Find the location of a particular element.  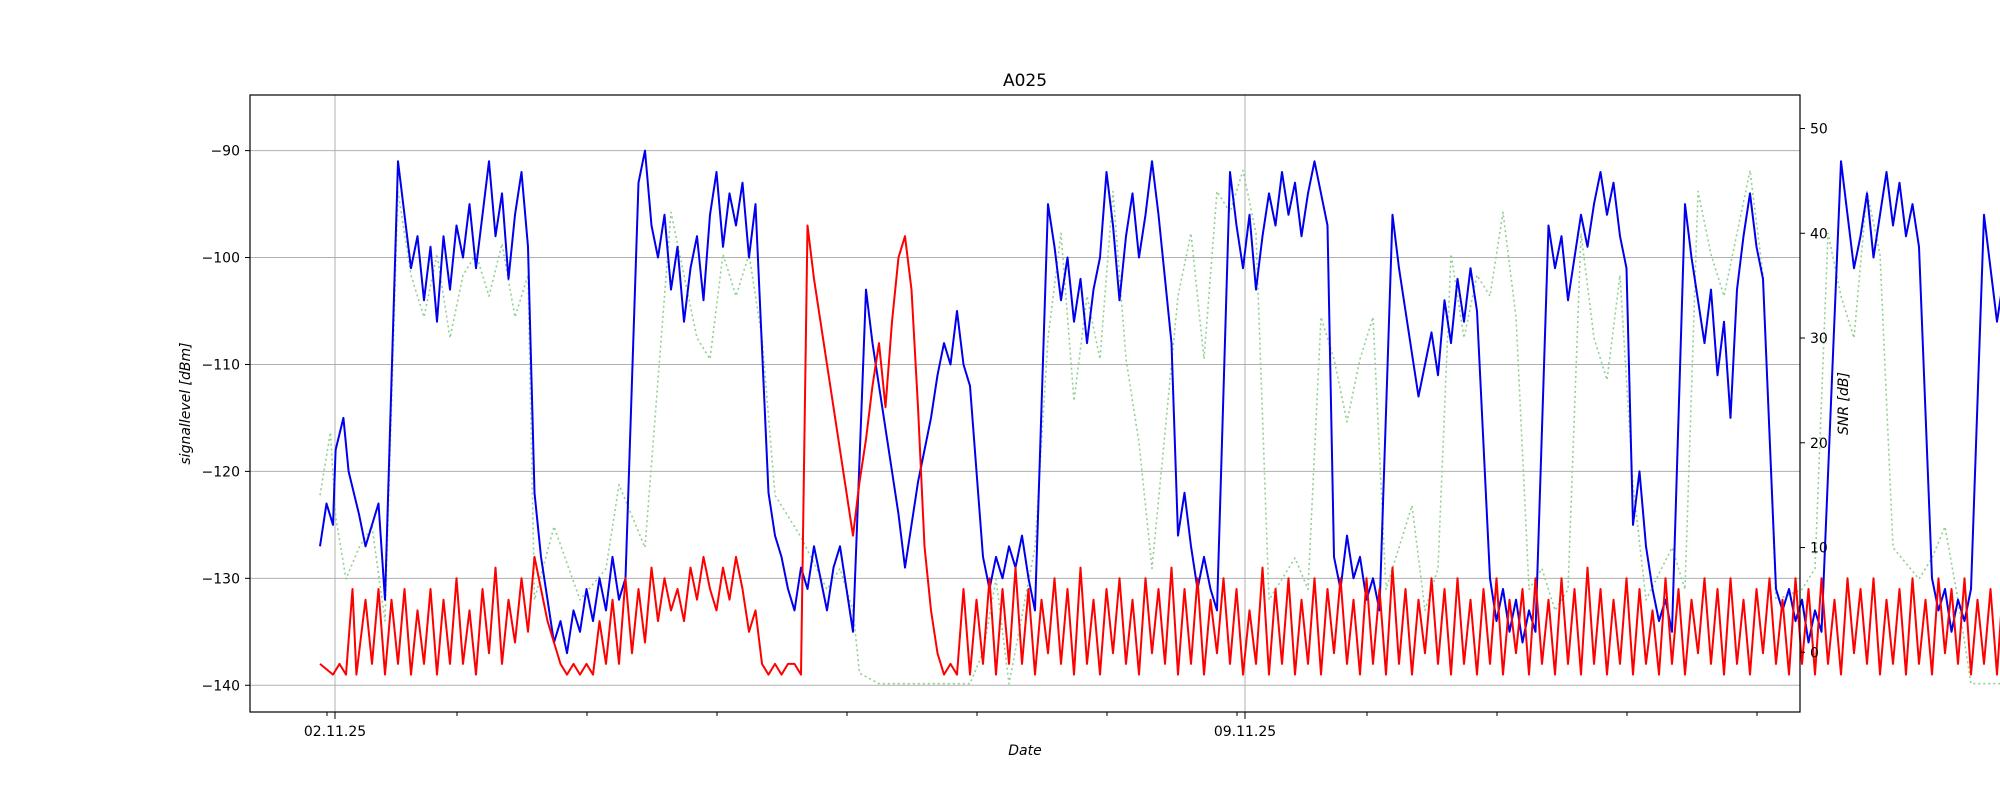

tick-label-right: 40 is located at coordinates (1819, 234).